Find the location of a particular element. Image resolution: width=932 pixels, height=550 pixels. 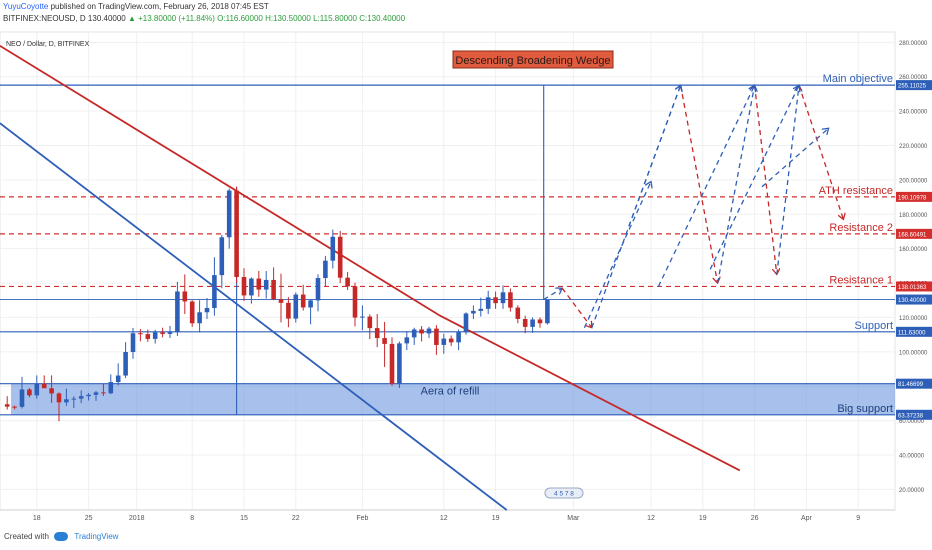

y-tick-label: 200.00000 is located at coordinates (913, 181).